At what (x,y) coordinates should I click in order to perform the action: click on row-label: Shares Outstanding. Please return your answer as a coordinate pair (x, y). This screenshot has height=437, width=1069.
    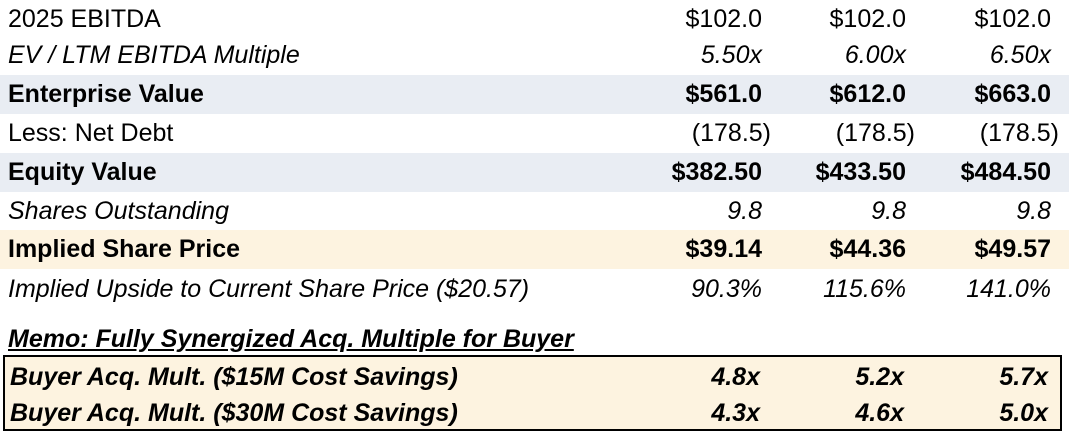
    Looking at the image, I should click on (118, 211).